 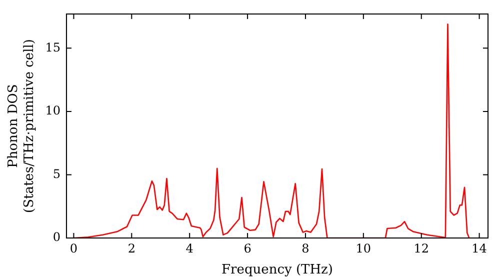 What do you see at coordinates (422, 248) in the screenshot?
I see `x-tick-label: 12` at bounding box center [422, 248].